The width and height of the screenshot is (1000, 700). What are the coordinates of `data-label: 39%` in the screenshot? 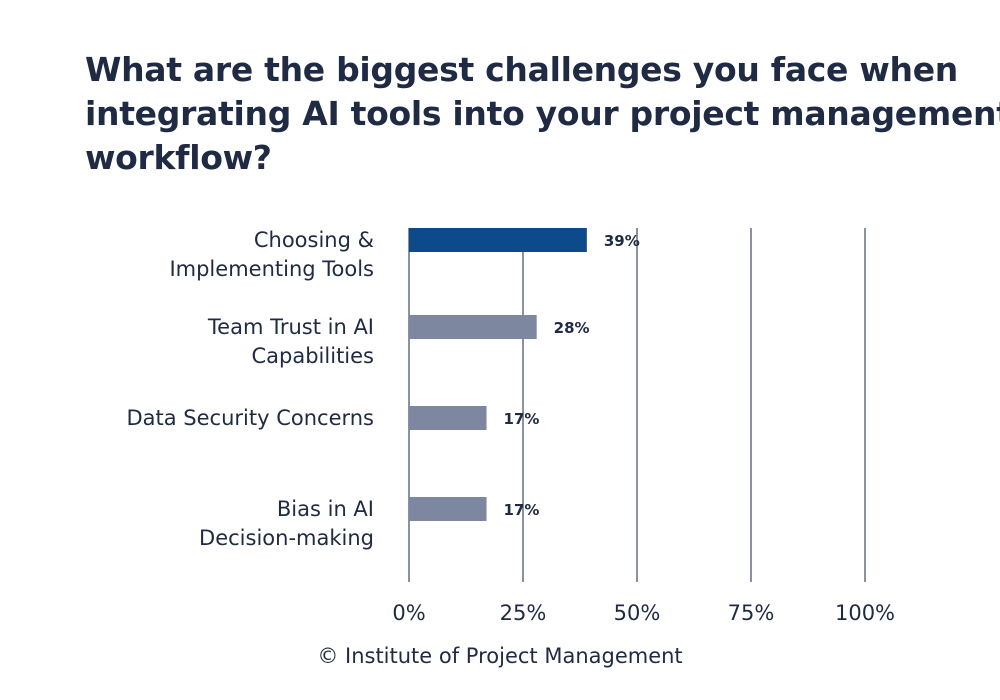 It's located at (622, 241).